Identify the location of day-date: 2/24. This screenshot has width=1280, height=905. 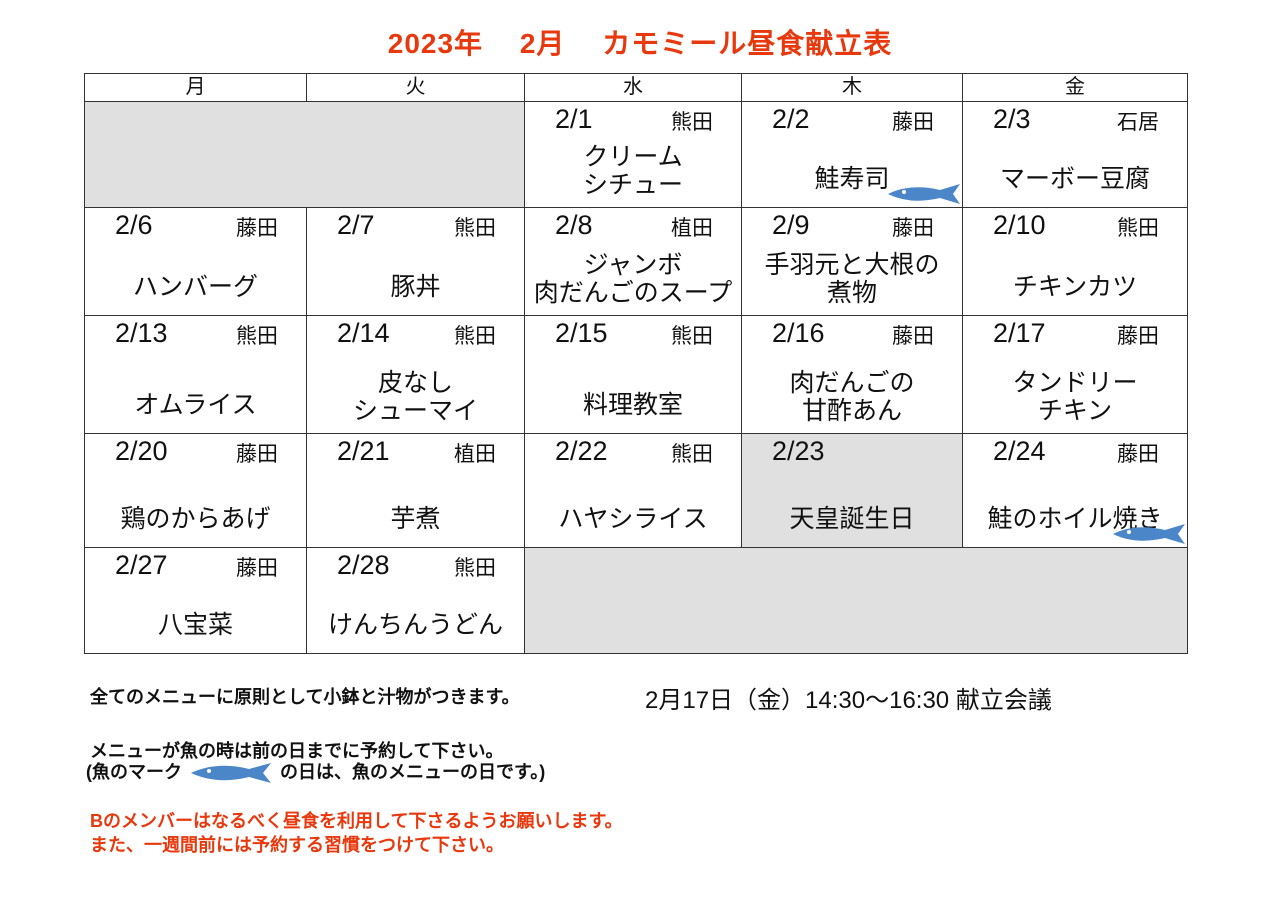
(1019, 451).